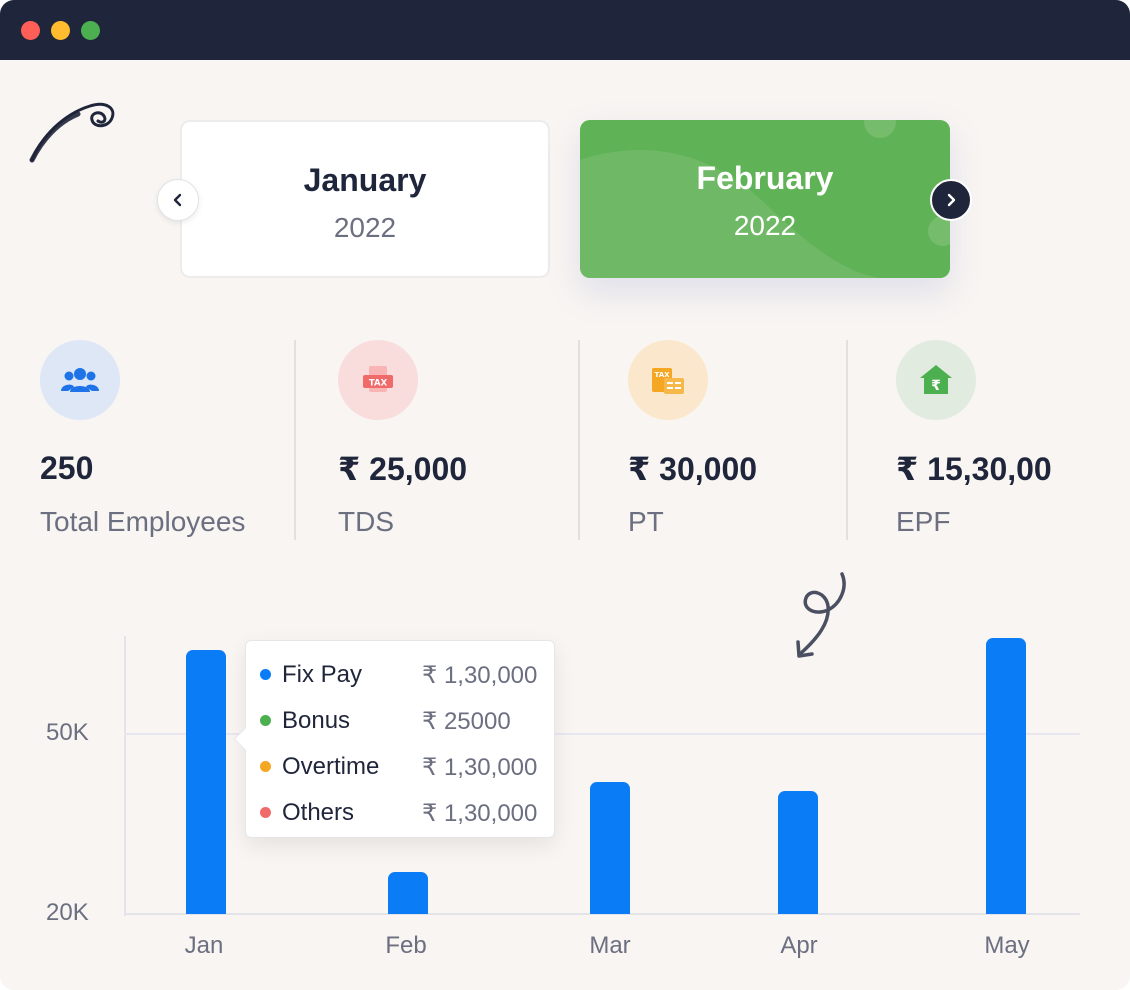  I want to click on tooltip-row-bonus: Bonus ₹ 25000, so click(401, 720).